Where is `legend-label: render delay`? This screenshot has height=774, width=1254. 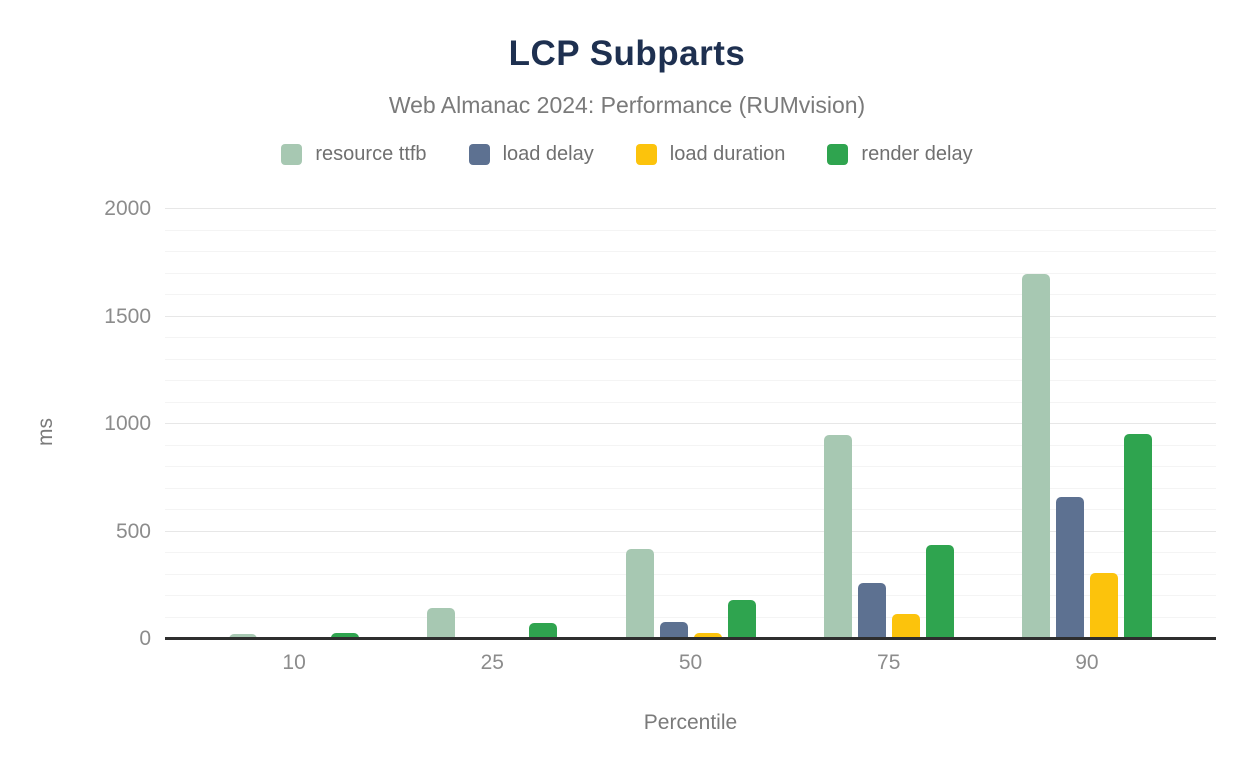 legend-label: render delay is located at coordinates (917, 154).